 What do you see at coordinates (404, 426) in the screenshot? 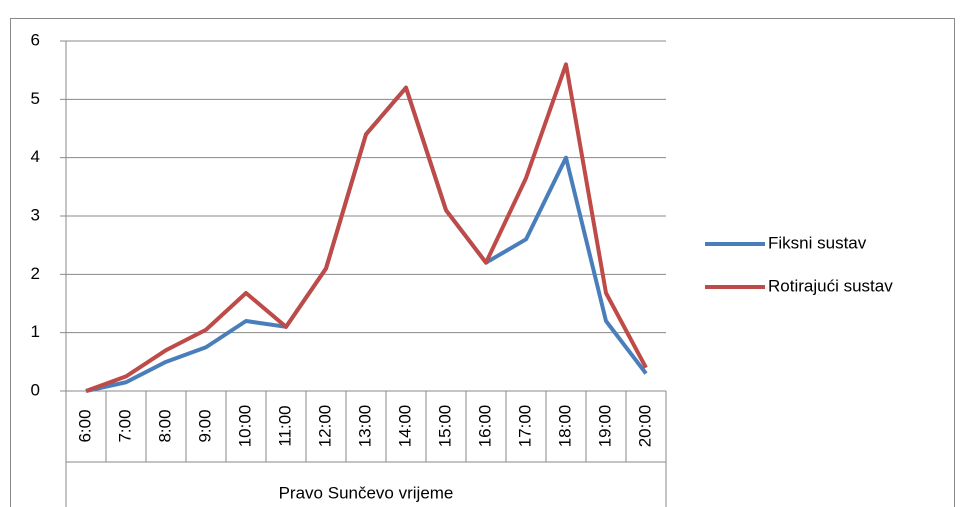
I see `x-tick-label: 14:00` at bounding box center [404, 426].